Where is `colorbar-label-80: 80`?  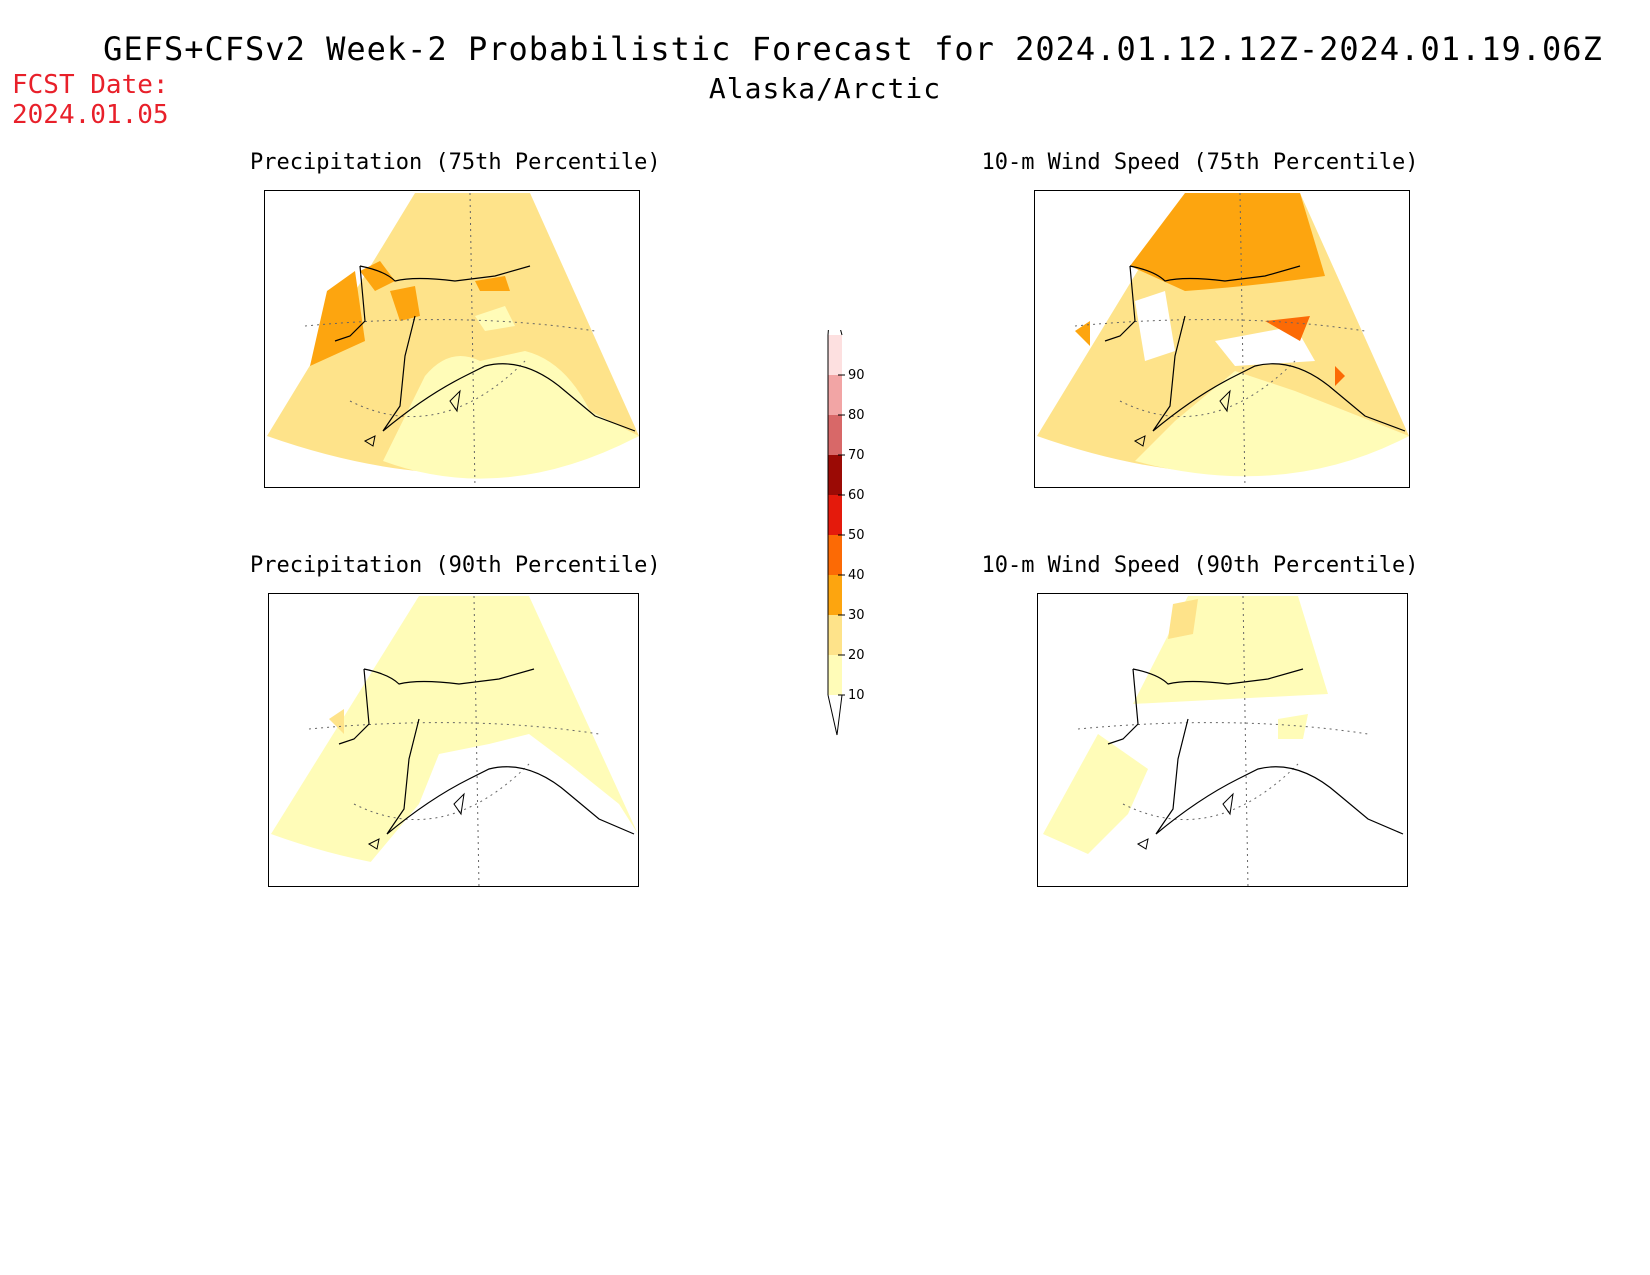
colorbar-label-80: 80 is located at coordinates (856, 415).